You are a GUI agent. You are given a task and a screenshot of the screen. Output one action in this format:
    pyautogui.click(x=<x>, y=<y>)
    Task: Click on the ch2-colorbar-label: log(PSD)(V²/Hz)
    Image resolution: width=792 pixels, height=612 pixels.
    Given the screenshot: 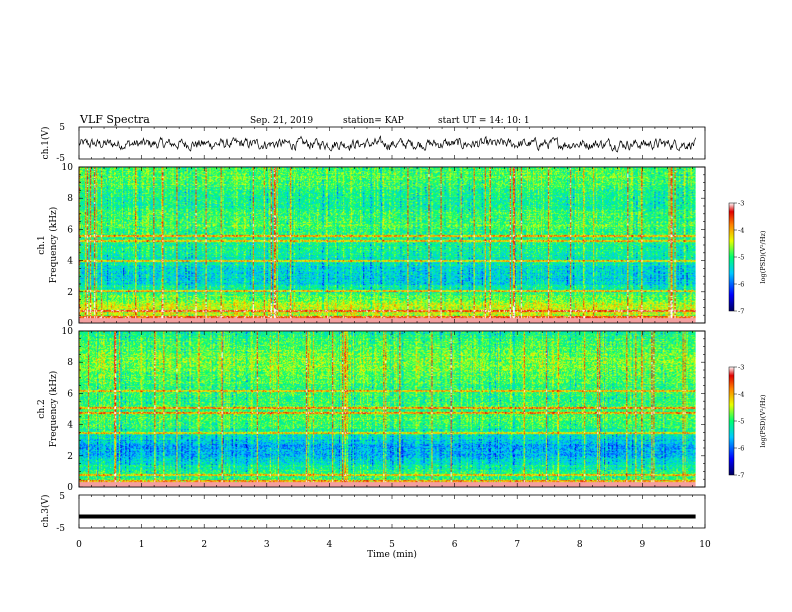 What is the action you would take?
    pyautogui.click(x=763, y=420)
    